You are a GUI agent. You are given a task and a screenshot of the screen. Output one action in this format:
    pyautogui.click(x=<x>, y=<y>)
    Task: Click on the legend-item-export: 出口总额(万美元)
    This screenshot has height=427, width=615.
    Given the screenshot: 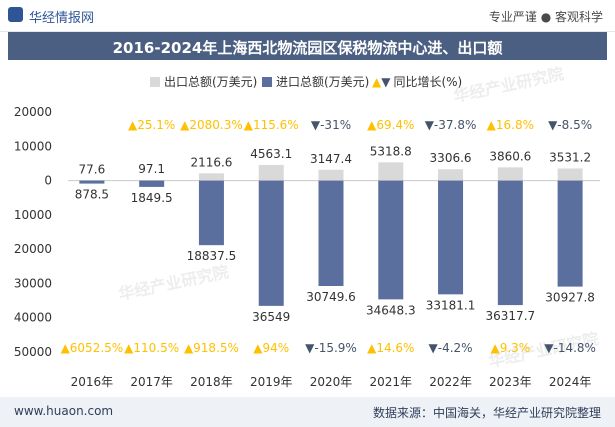 What is the action you would take?
    pyautogui.click(x=203, y=81)
    